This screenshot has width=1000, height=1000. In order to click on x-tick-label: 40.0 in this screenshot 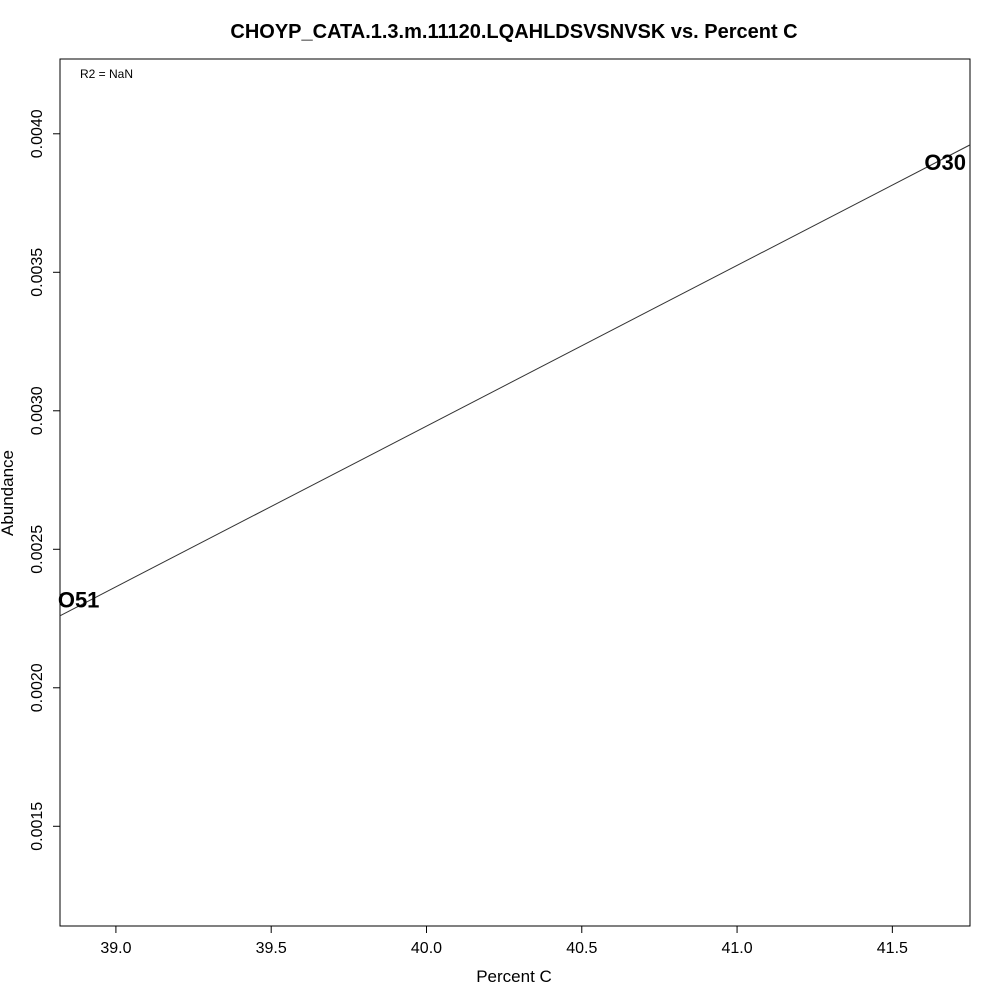, I will do `click(426, 948)`.